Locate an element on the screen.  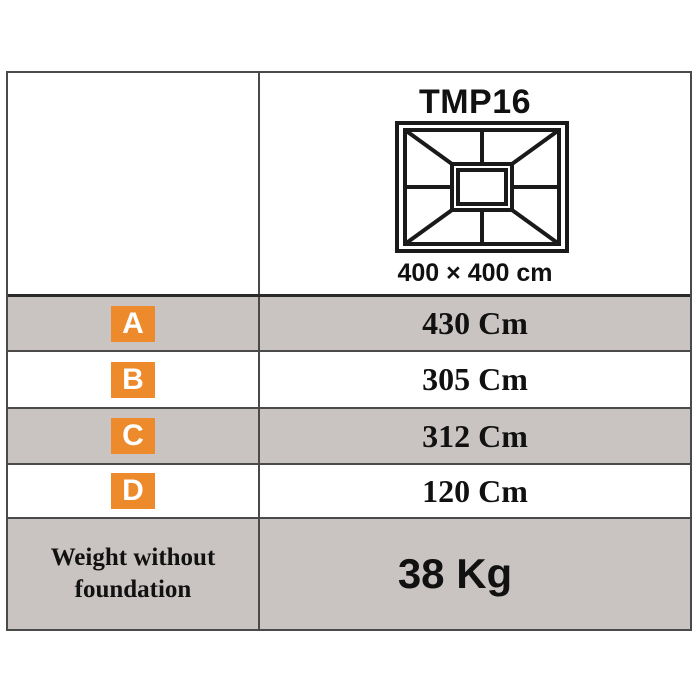
dimension-value-a: 430 Cm is located at coordinates (475, 323).